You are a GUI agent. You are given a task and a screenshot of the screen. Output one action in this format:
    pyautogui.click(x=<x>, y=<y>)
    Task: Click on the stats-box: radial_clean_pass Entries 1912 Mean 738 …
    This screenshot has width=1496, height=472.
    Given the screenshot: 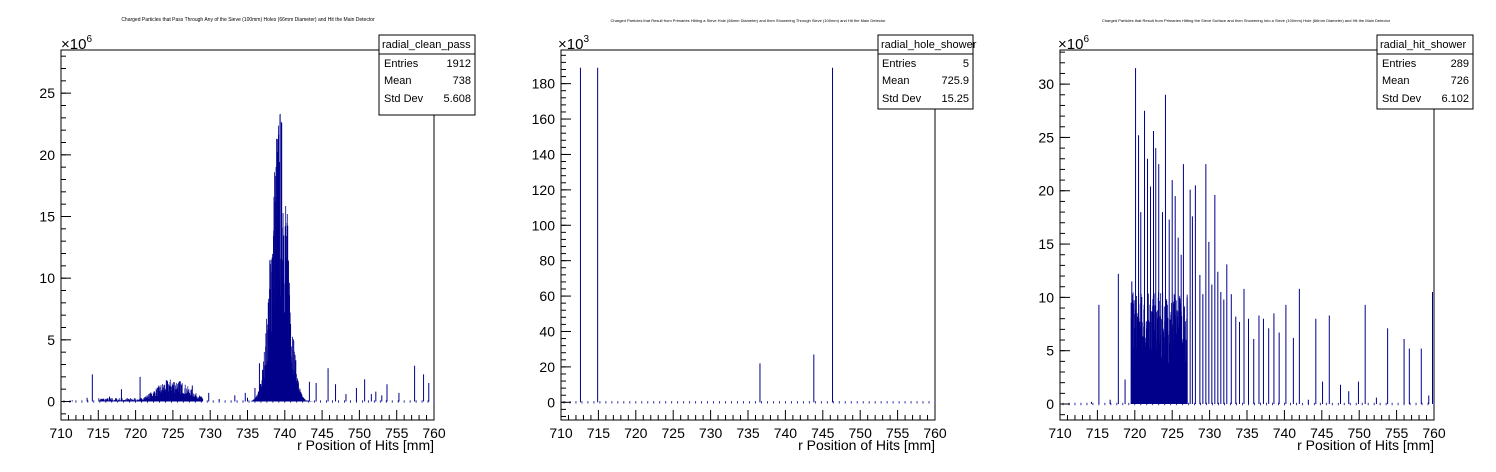 What is the action you would take?
    pyautogui.click(x=427, y=75)
    